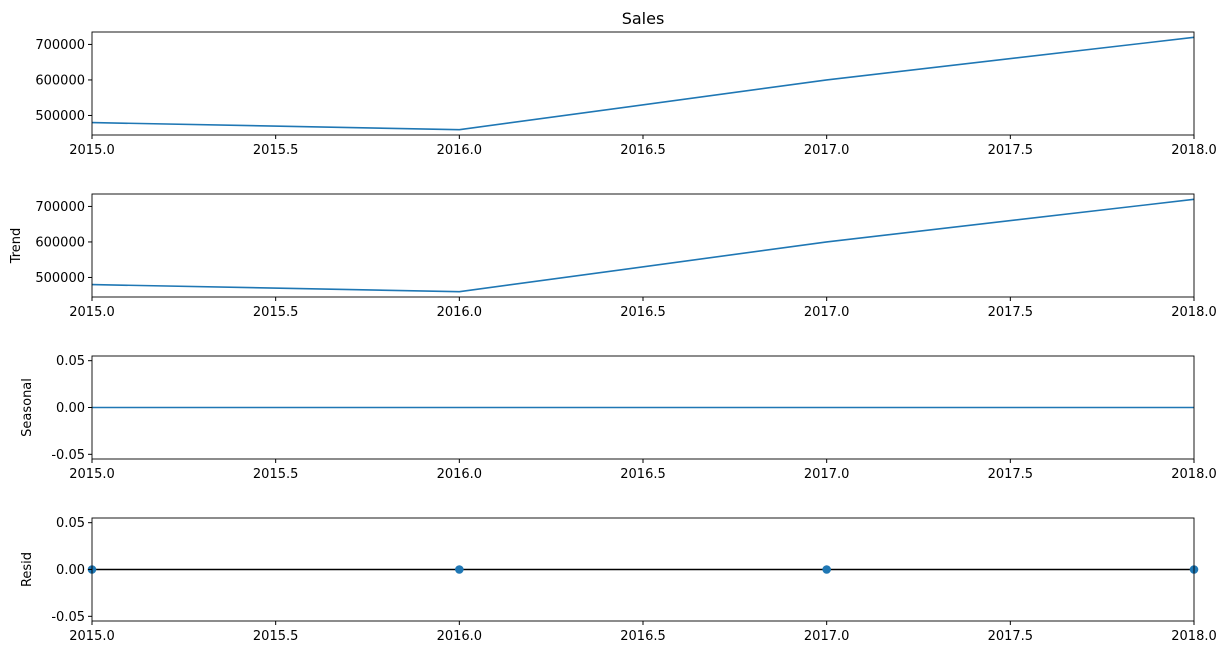 The height and width of the screenshot is (655, 1228). Describe the element at coordinates (60, 80) in the screenshot. I see `sales-ytick-label: 600000` at that location.